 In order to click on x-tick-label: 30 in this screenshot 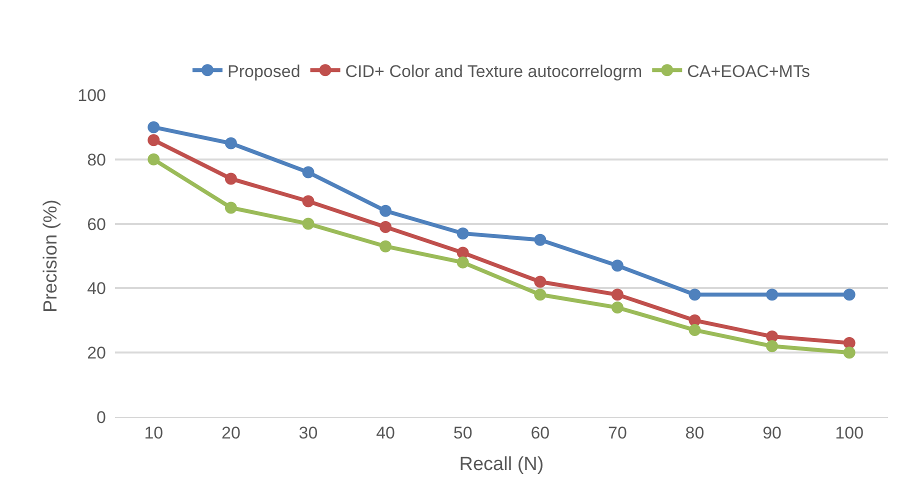, I will do `click(308, 432)`.